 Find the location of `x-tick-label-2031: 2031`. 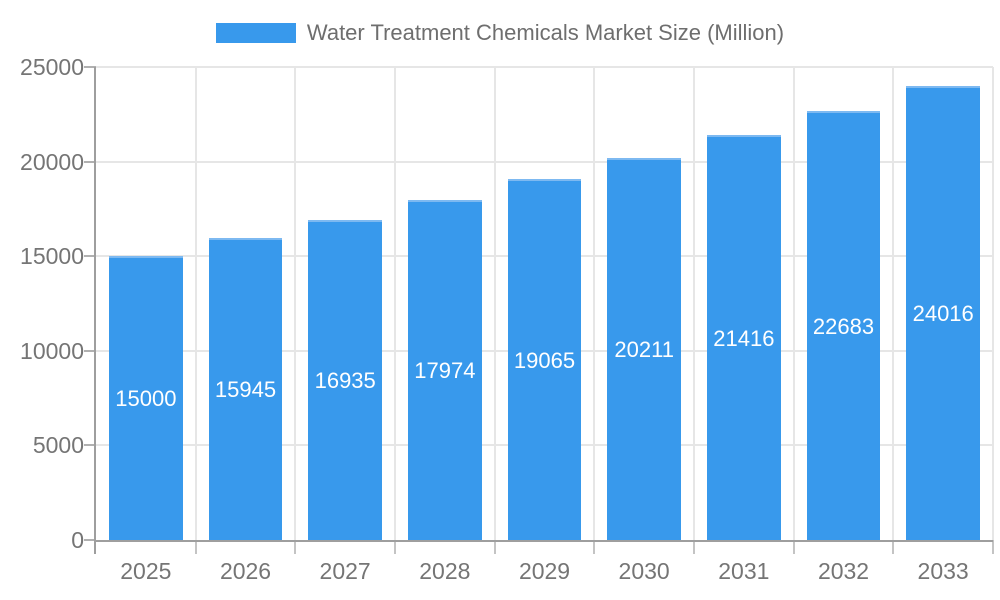

x-tick-label-2031: 2031 is located at coordinates (744, 571).